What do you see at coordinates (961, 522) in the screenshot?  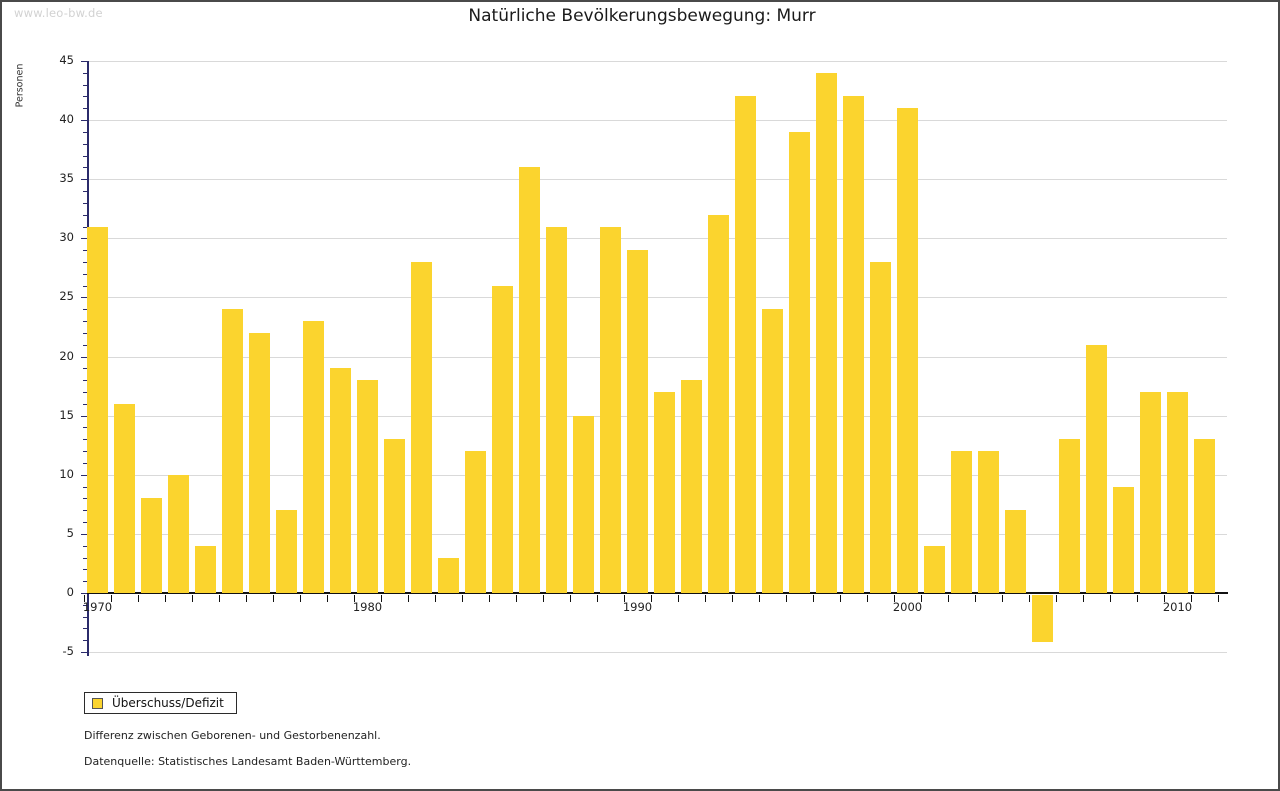 I see `bar-2002` at bounding box center [961, 522].